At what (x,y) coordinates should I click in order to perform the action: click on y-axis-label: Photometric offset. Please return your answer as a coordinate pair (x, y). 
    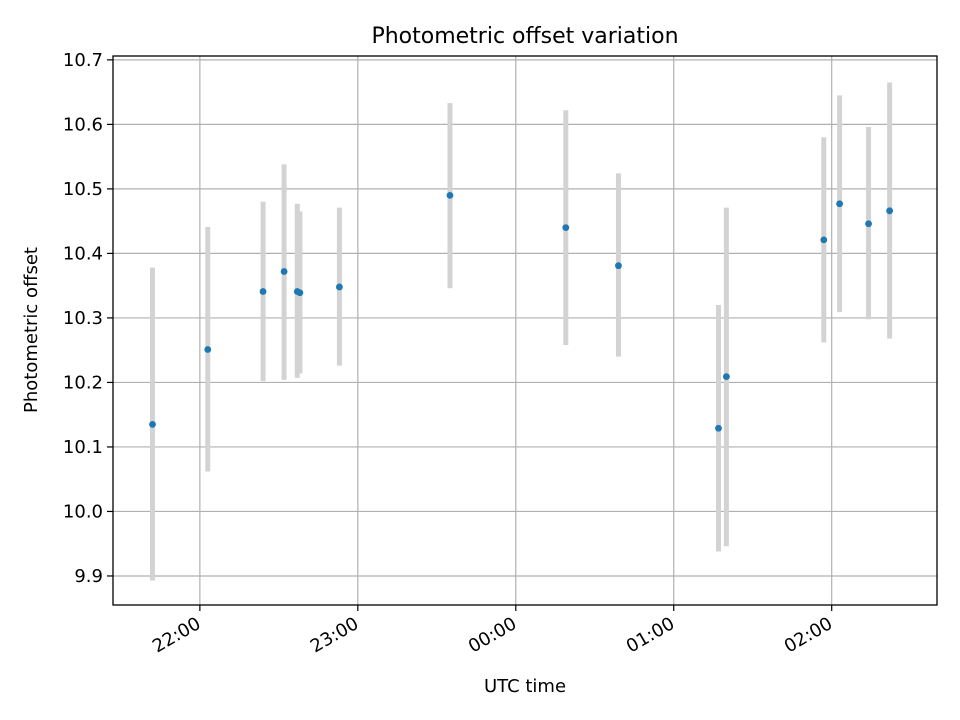
    Looking at the image, I should click on (31, 330).